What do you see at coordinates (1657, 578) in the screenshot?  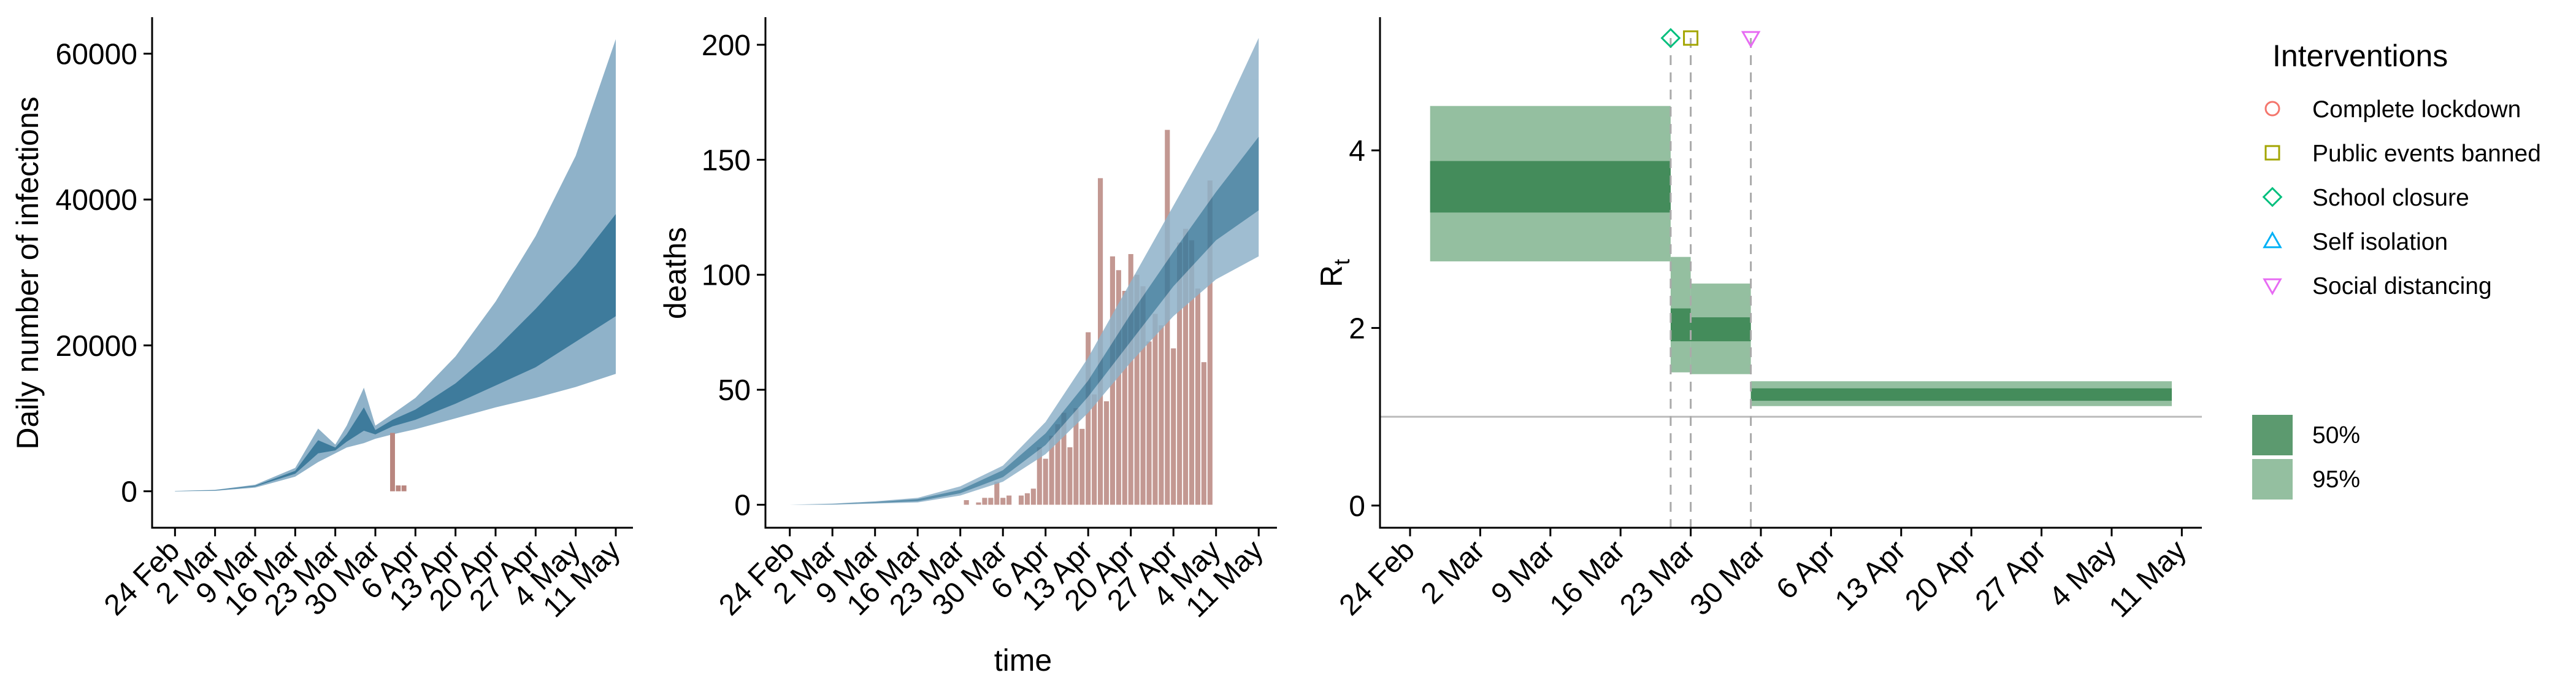 I see `rt-x-tick-label: 23 Mar` at bounding box center [1657, 578].